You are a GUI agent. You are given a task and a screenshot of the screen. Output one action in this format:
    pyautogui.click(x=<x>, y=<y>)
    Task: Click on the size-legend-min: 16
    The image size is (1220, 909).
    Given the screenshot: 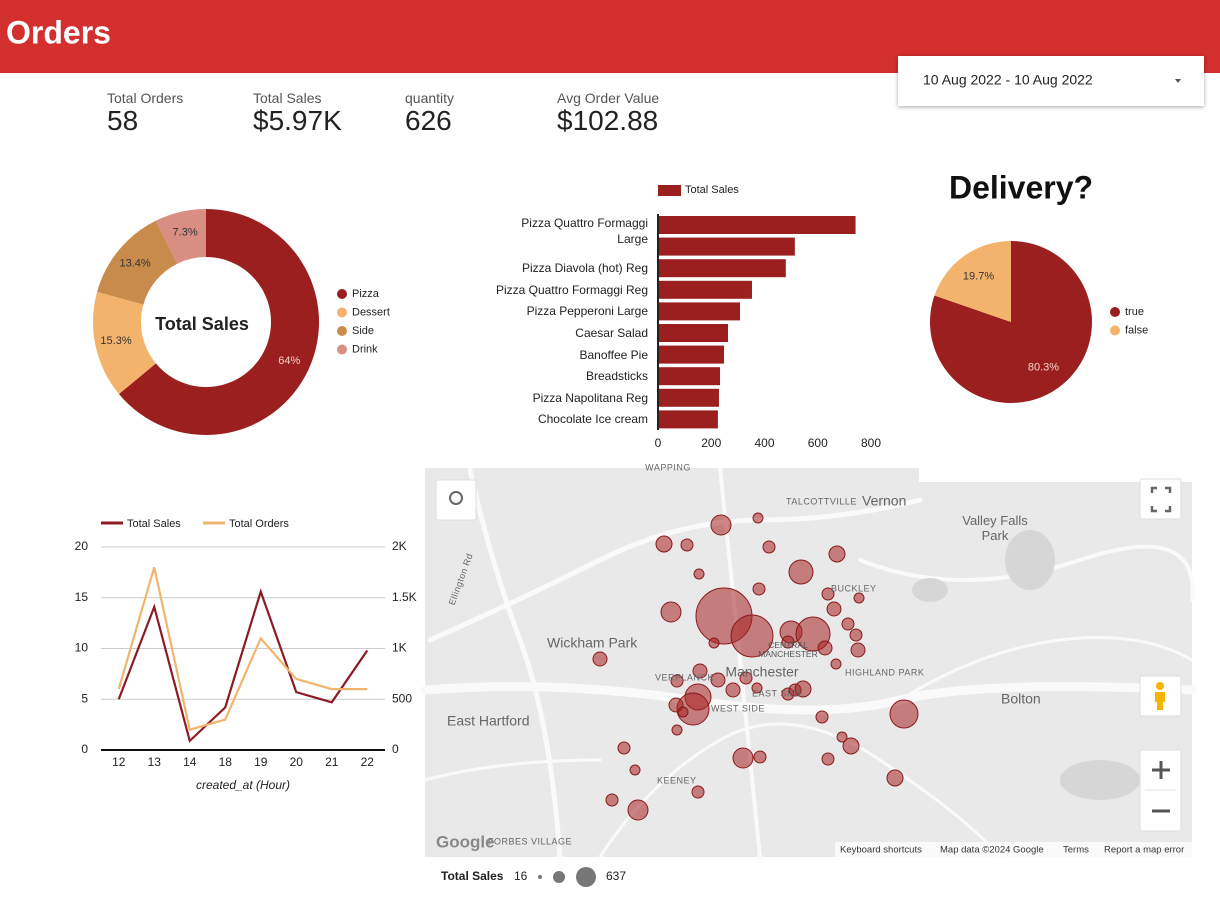 What is the action you would take?
    pyautogui.click(x=521, y=876)
    